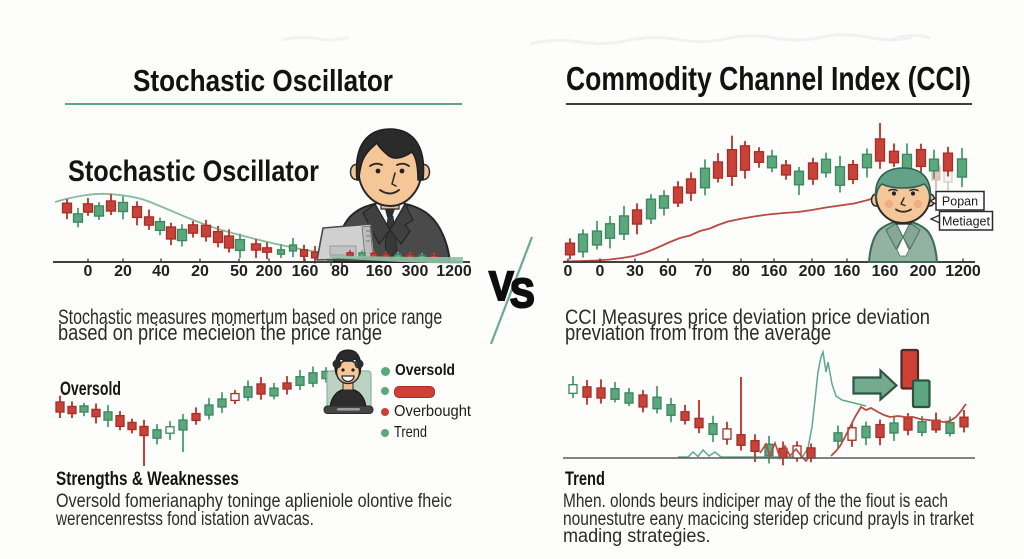  Describe the element at coordinates (966, 222) in the screenshot. I see `svg-text: Metiaget` at that location.